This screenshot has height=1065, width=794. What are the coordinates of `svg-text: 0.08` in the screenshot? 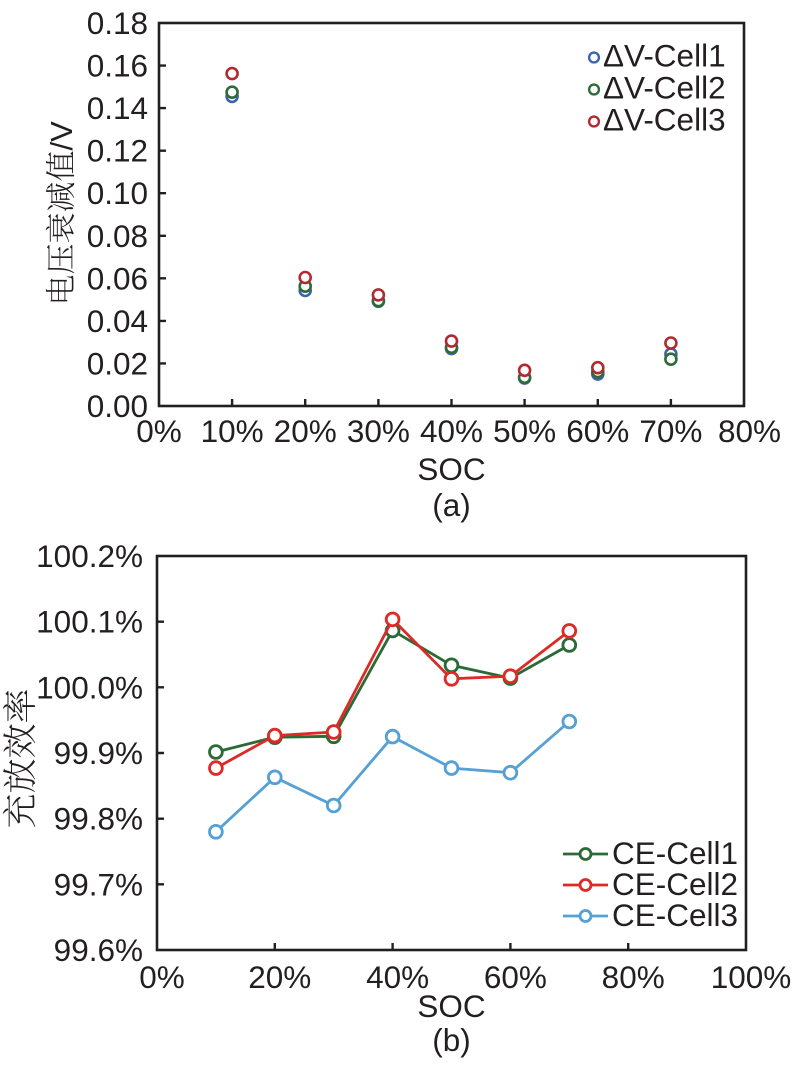 It's located at (117, 236).